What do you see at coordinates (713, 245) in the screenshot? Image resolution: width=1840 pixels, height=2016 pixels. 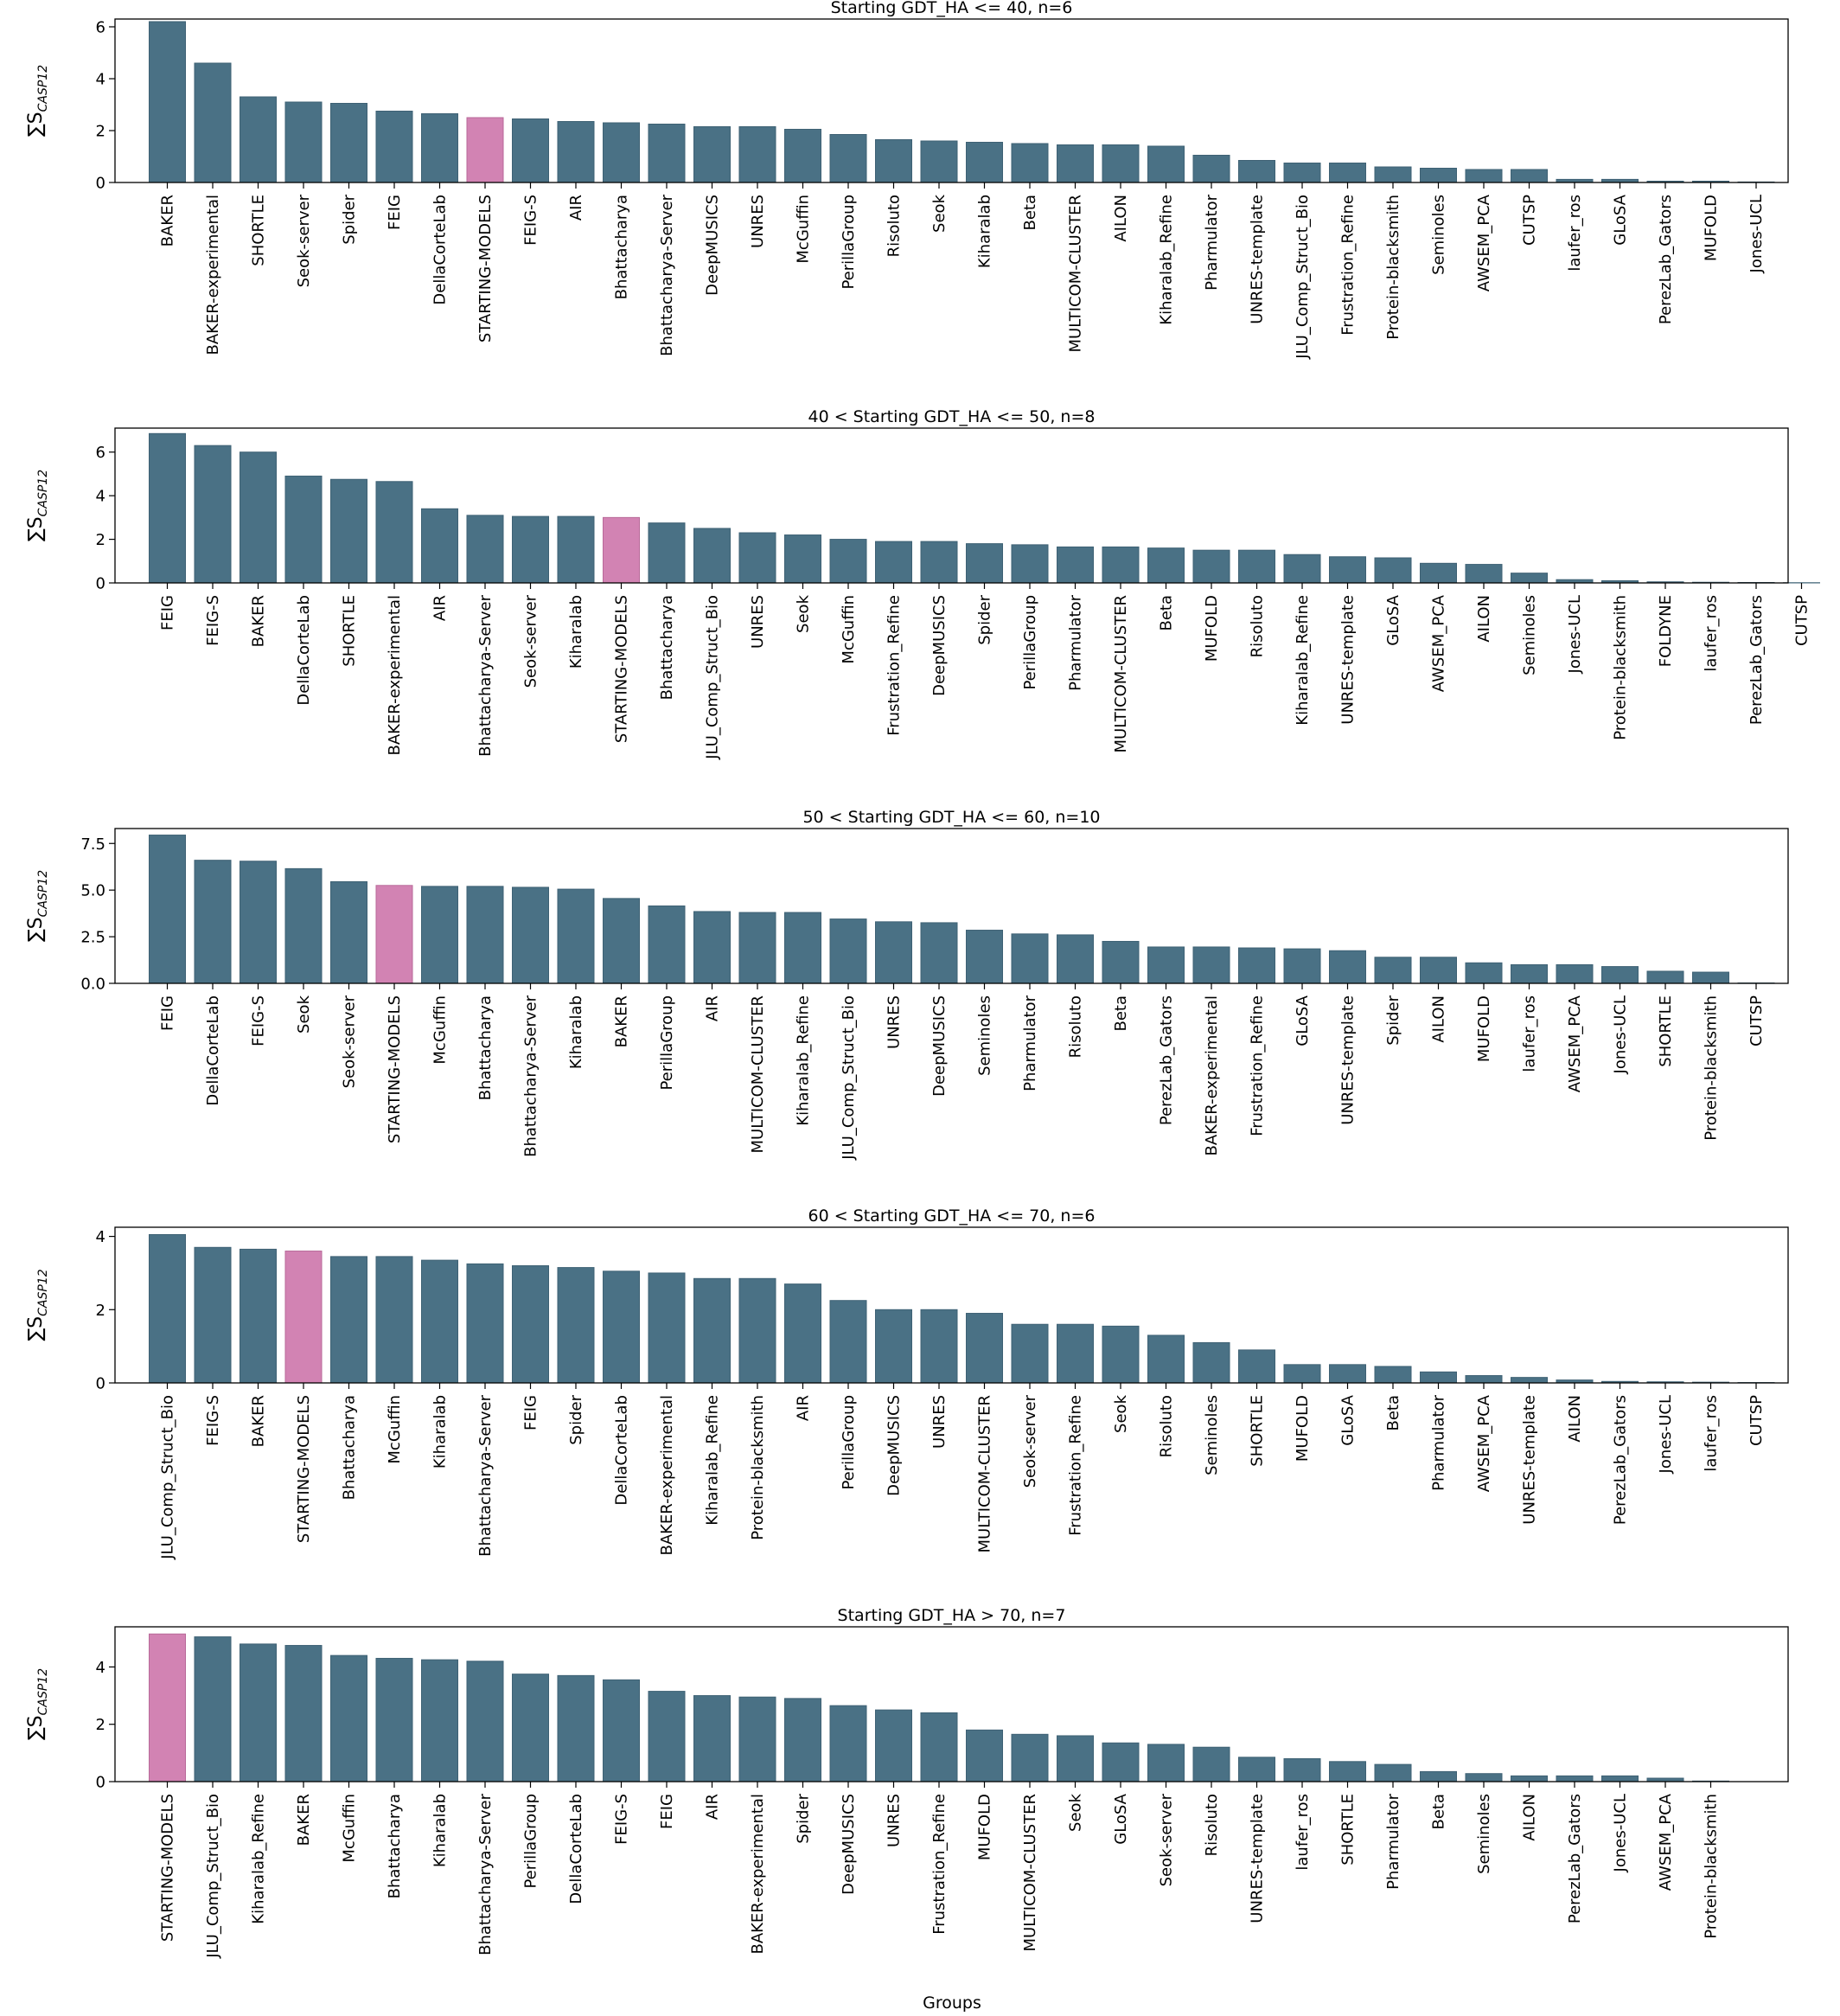 I see `x-tick-label: DeepMUSICS` at bounding box center [713, 245].